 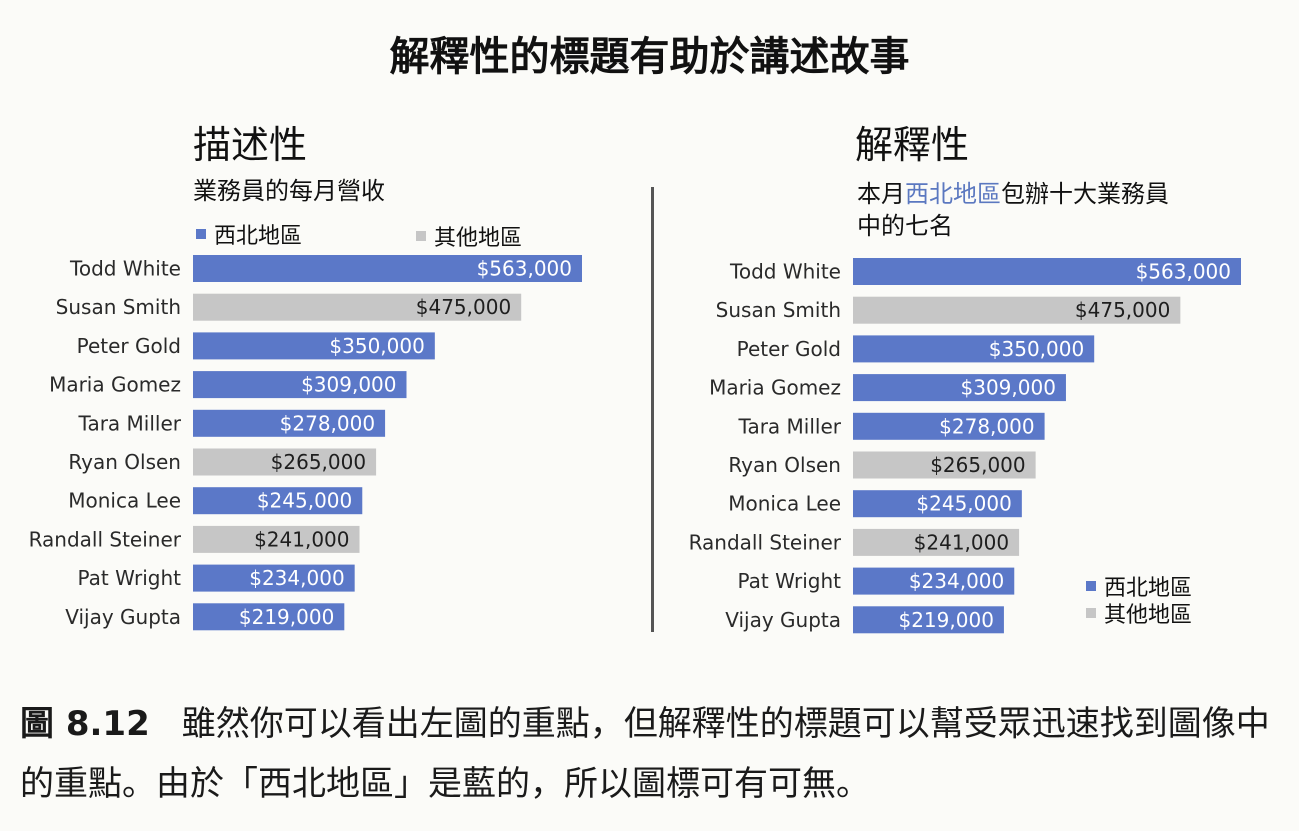 I want to click on right-legend-other: 其他地區, so click(x=1139, y=613).